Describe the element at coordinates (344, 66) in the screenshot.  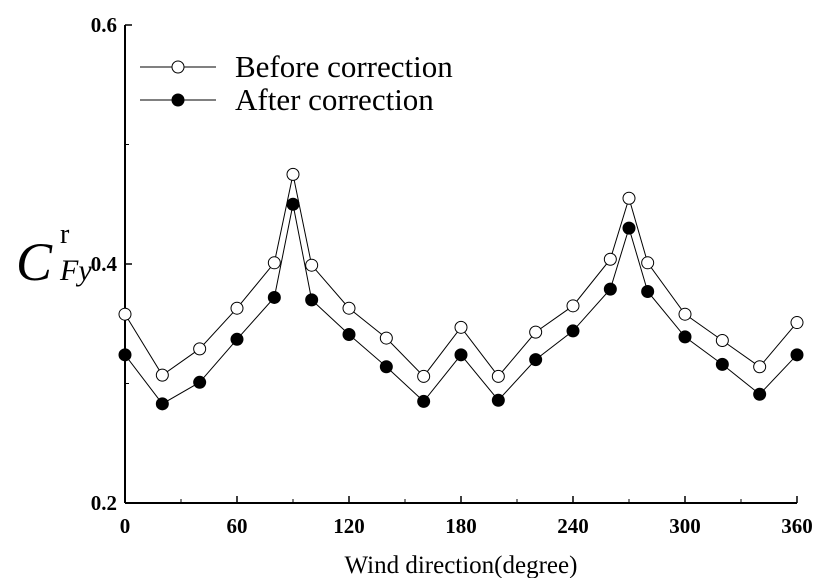
I see `legend-label: Before correction` at that location.